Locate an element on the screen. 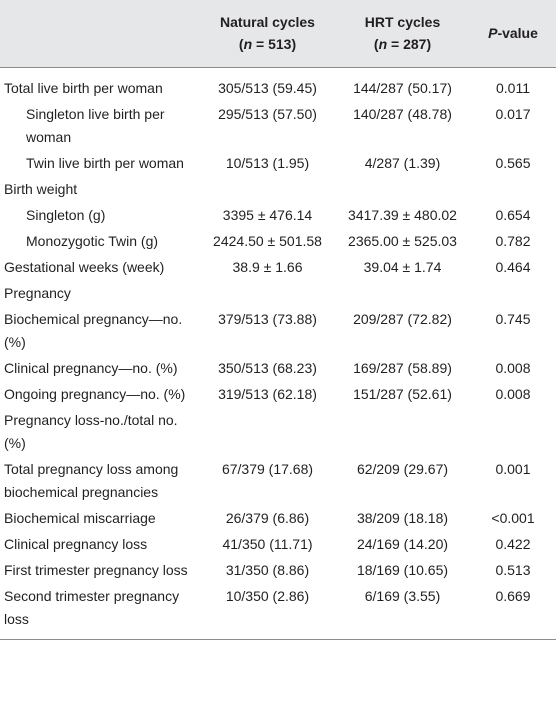 Image resolution: width=556 pixels, height=705 pixels. row-label: Singleton (g) is located at coordinates (66, 214).